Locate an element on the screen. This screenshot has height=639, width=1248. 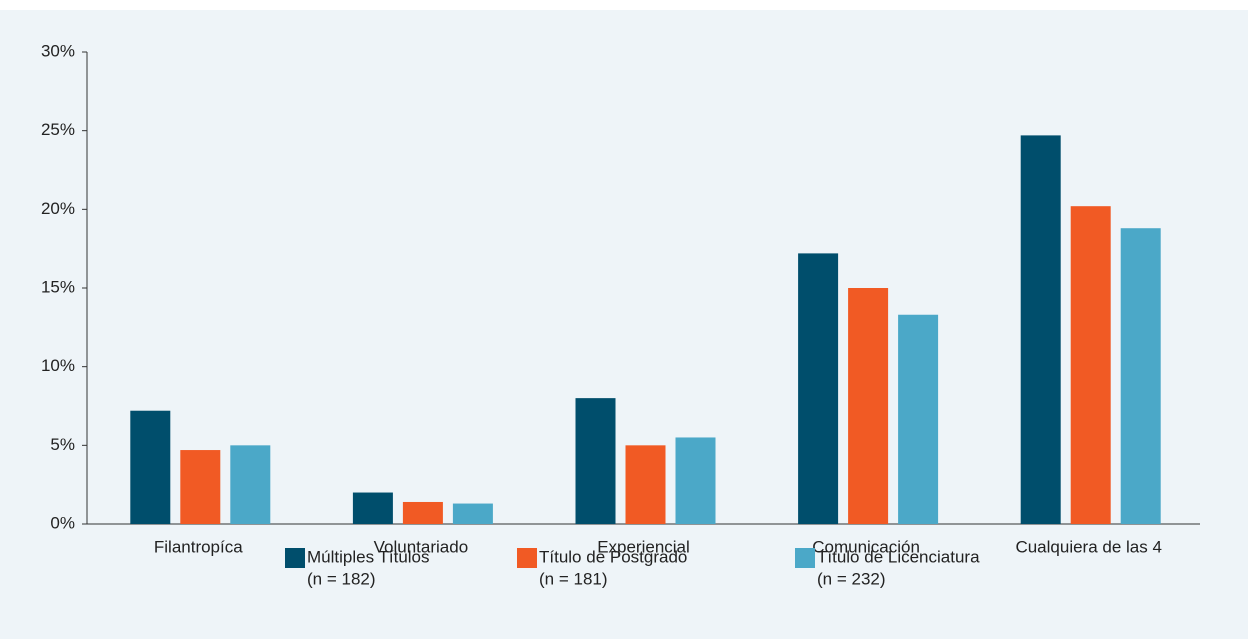
legend-sample: (n = 182) is located at coordinates (341, 578).